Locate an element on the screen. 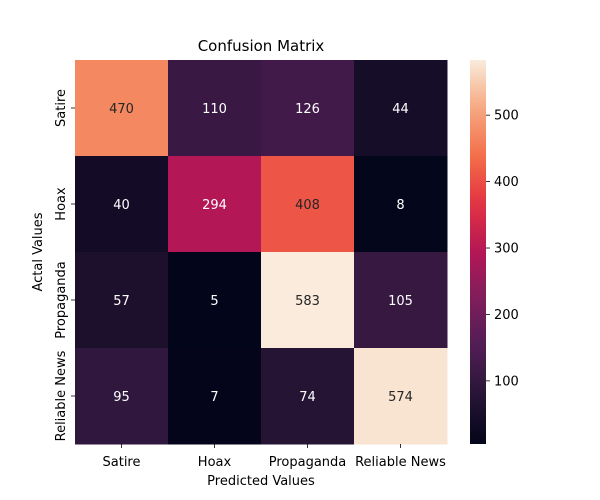 This screenshot has height=500, width=600. colorbar-tick-label: 200 is located at coordinates (506, 315).